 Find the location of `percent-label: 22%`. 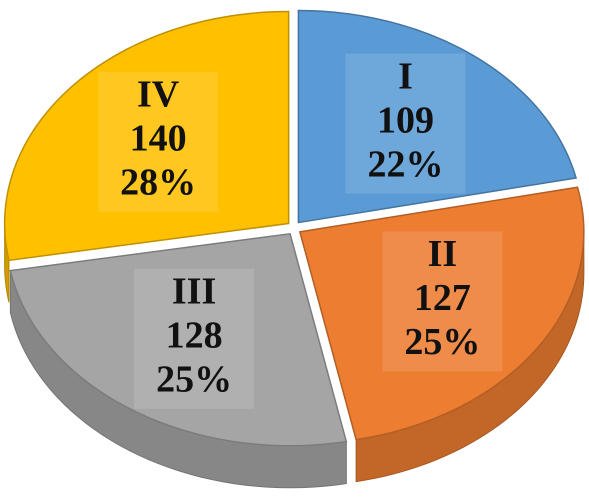

percent-label: 22% is located at coordinates (405, 164).